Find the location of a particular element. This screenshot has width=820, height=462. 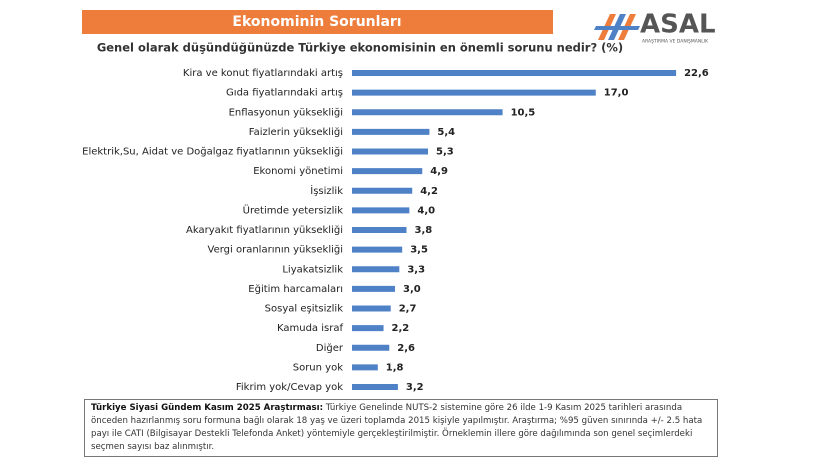

value-label: 4,9 is located at coordinates (439, 171).